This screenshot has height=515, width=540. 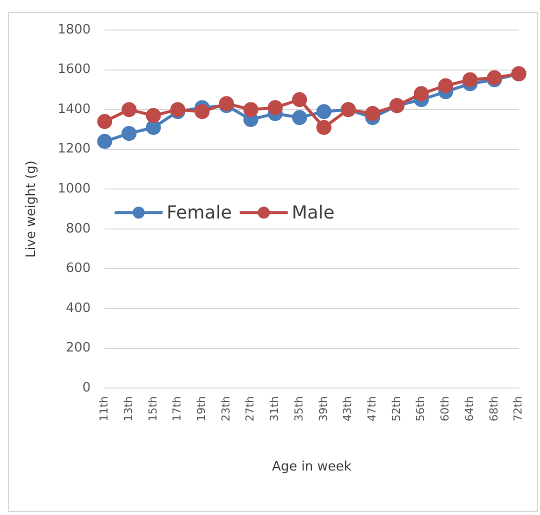 I want to click on x-tick-label: 19th, so click(x=201, y=409).